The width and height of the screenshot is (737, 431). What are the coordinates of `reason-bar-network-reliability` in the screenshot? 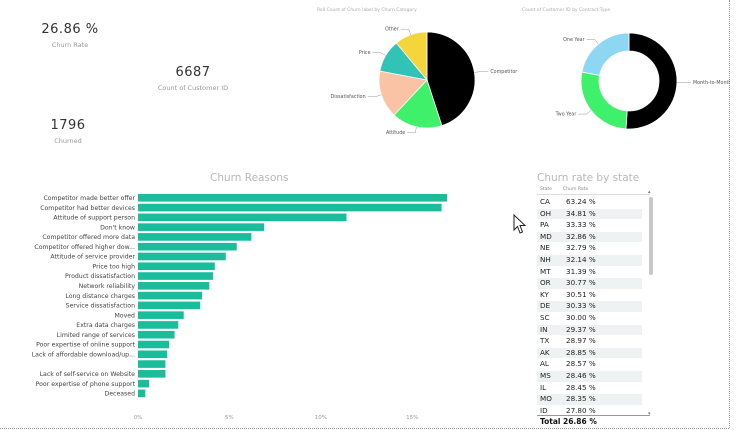 It's located at (174, 286).